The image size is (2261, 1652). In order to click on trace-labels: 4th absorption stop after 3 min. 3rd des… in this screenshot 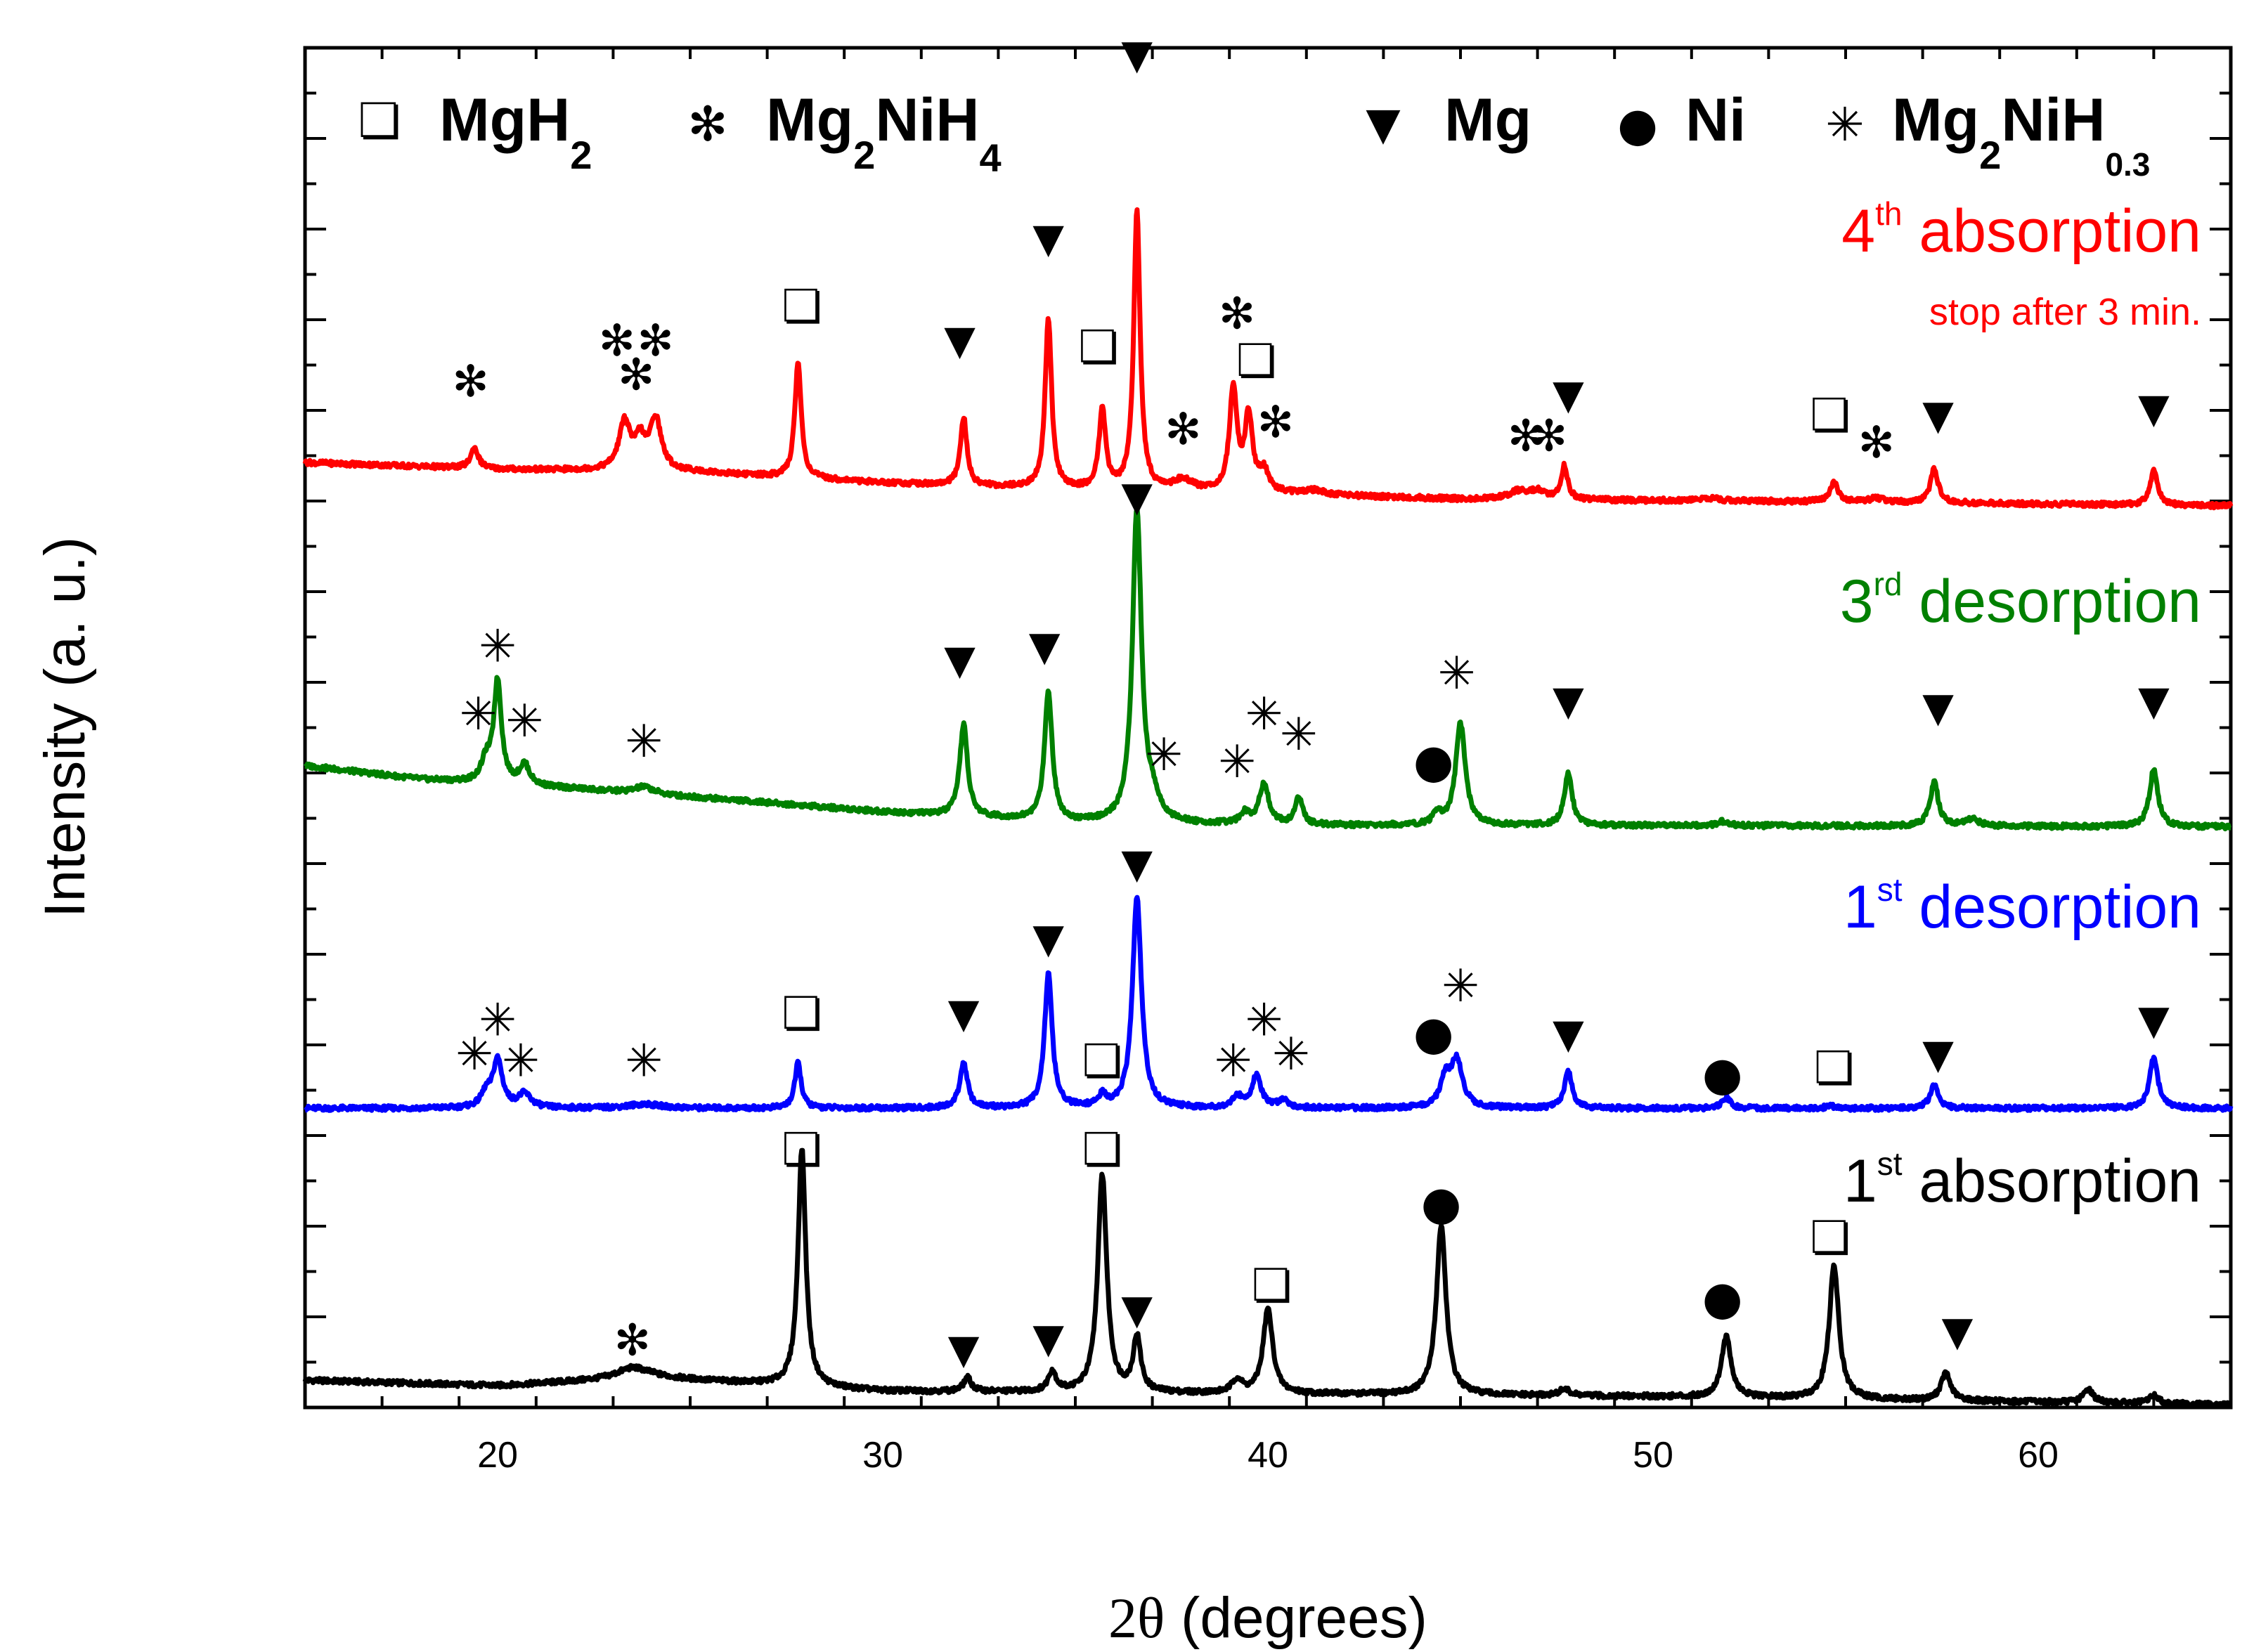, I will do `click(2020, 705)`.